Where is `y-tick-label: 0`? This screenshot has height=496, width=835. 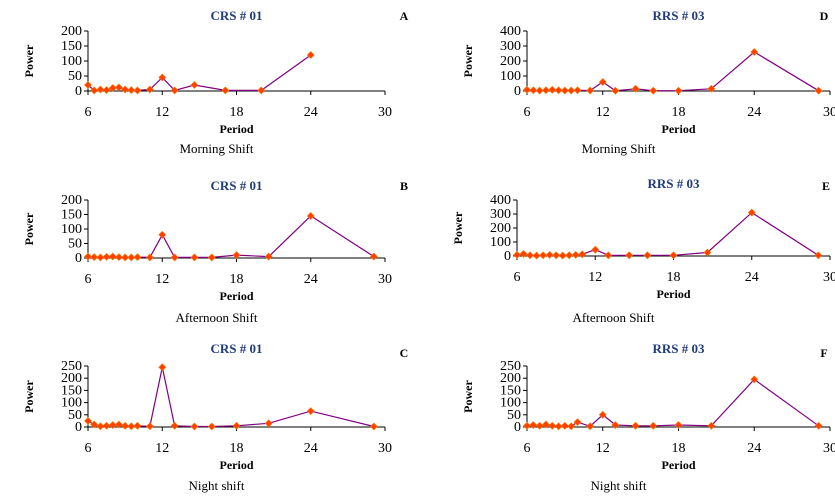 y-tick-label: 0 is located at coordinates (78, 91).